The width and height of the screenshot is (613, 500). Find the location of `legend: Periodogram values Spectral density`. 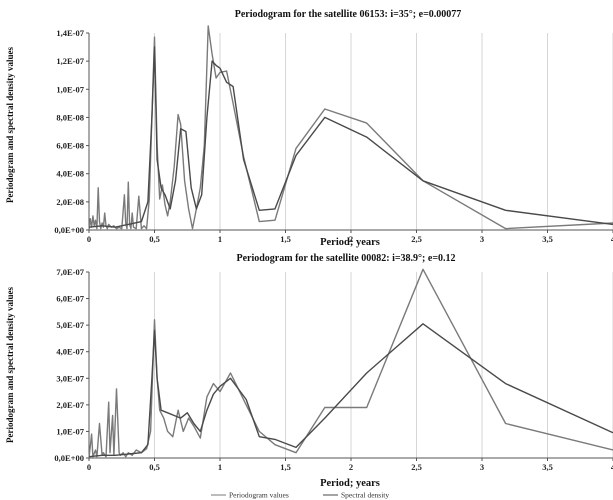

legend: Periodogram values Spectral density is located at coordinates (300, 495).